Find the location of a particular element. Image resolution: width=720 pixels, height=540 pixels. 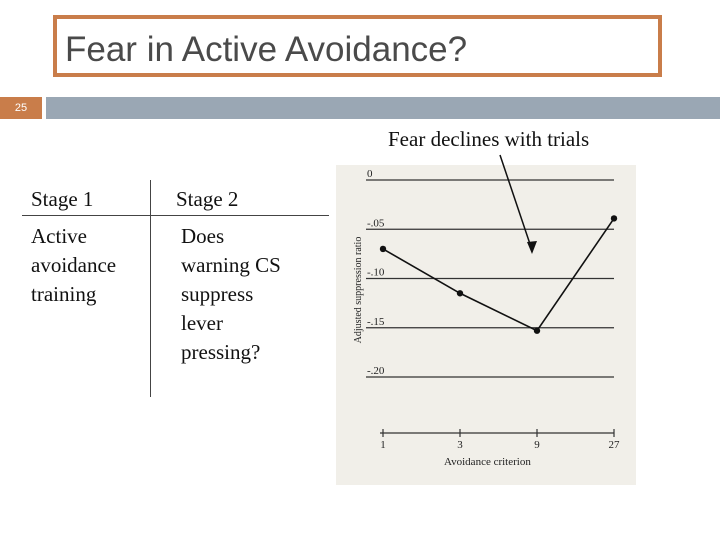

slide-number: 25 is located at coordinates (21, 108).